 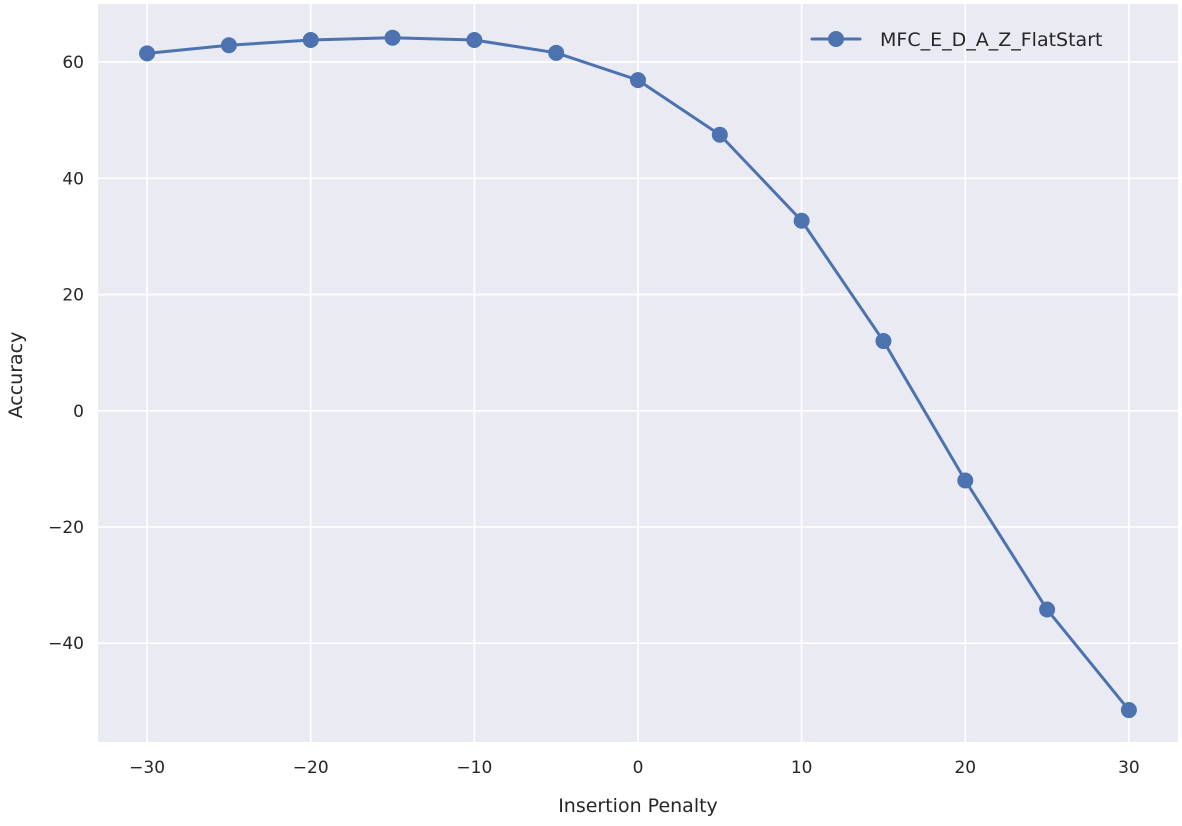 I want to click on x-tick-label: 30, so click(x=1129, y=768).